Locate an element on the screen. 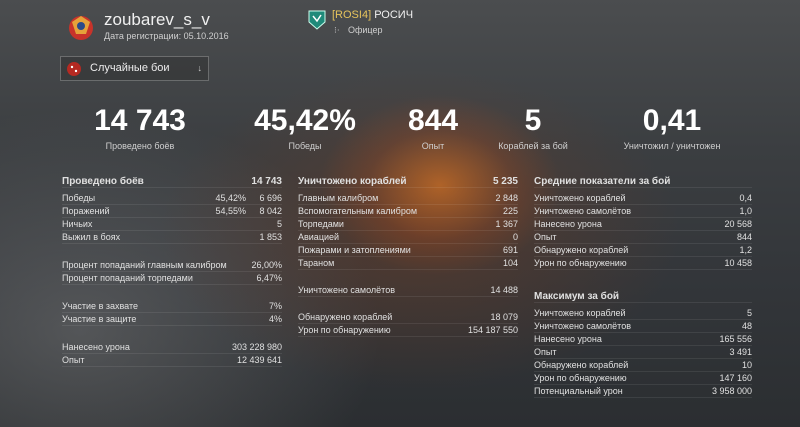  stat-value: 1 853 is located at coordinates (270, 237).